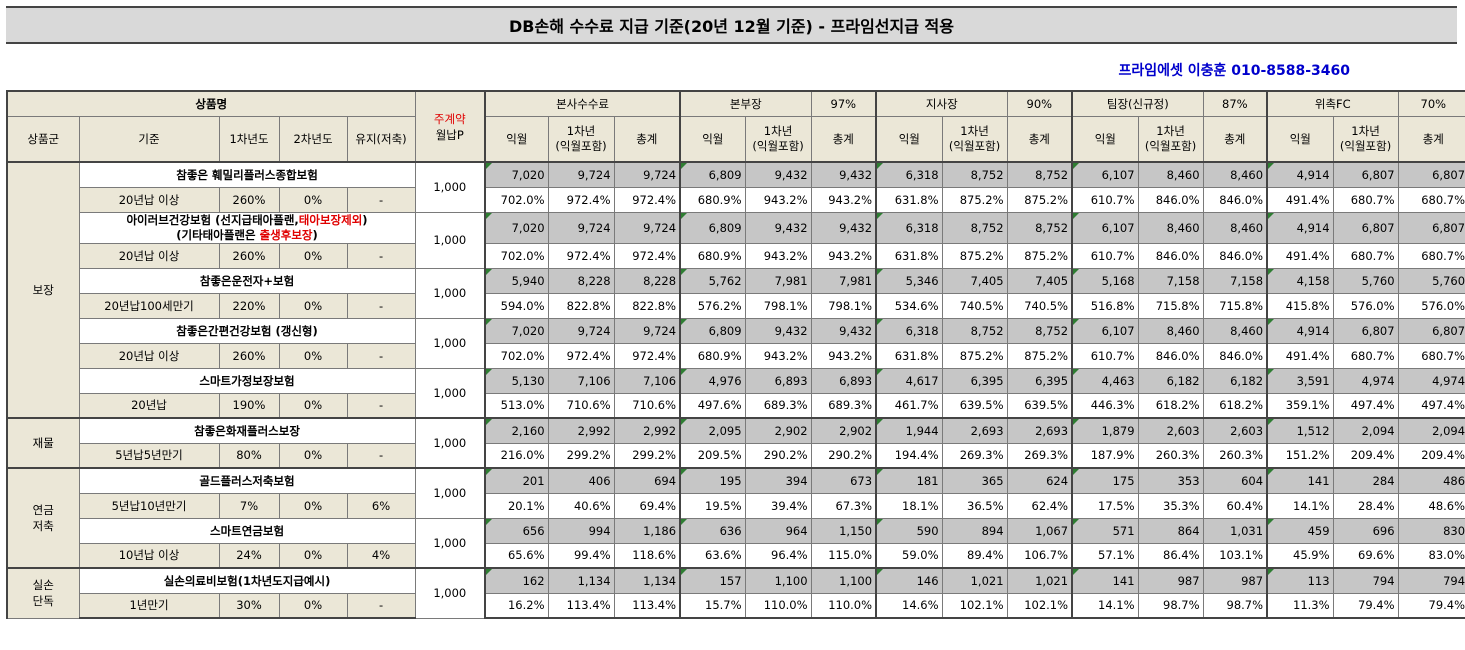 The height and width of the screenshot is (650, 1465). Describe the element at coordinates (1039, 280) in the screenshot. I see `amount-cell: 7,405` at that location.